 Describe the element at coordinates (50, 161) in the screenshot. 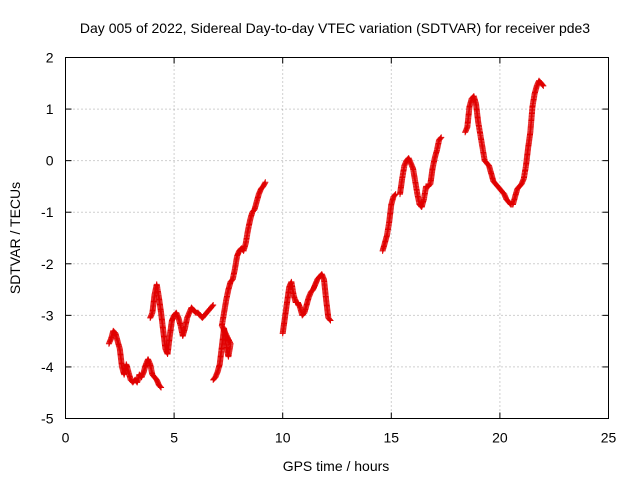

I see `y-tick-label: 0` at that location.